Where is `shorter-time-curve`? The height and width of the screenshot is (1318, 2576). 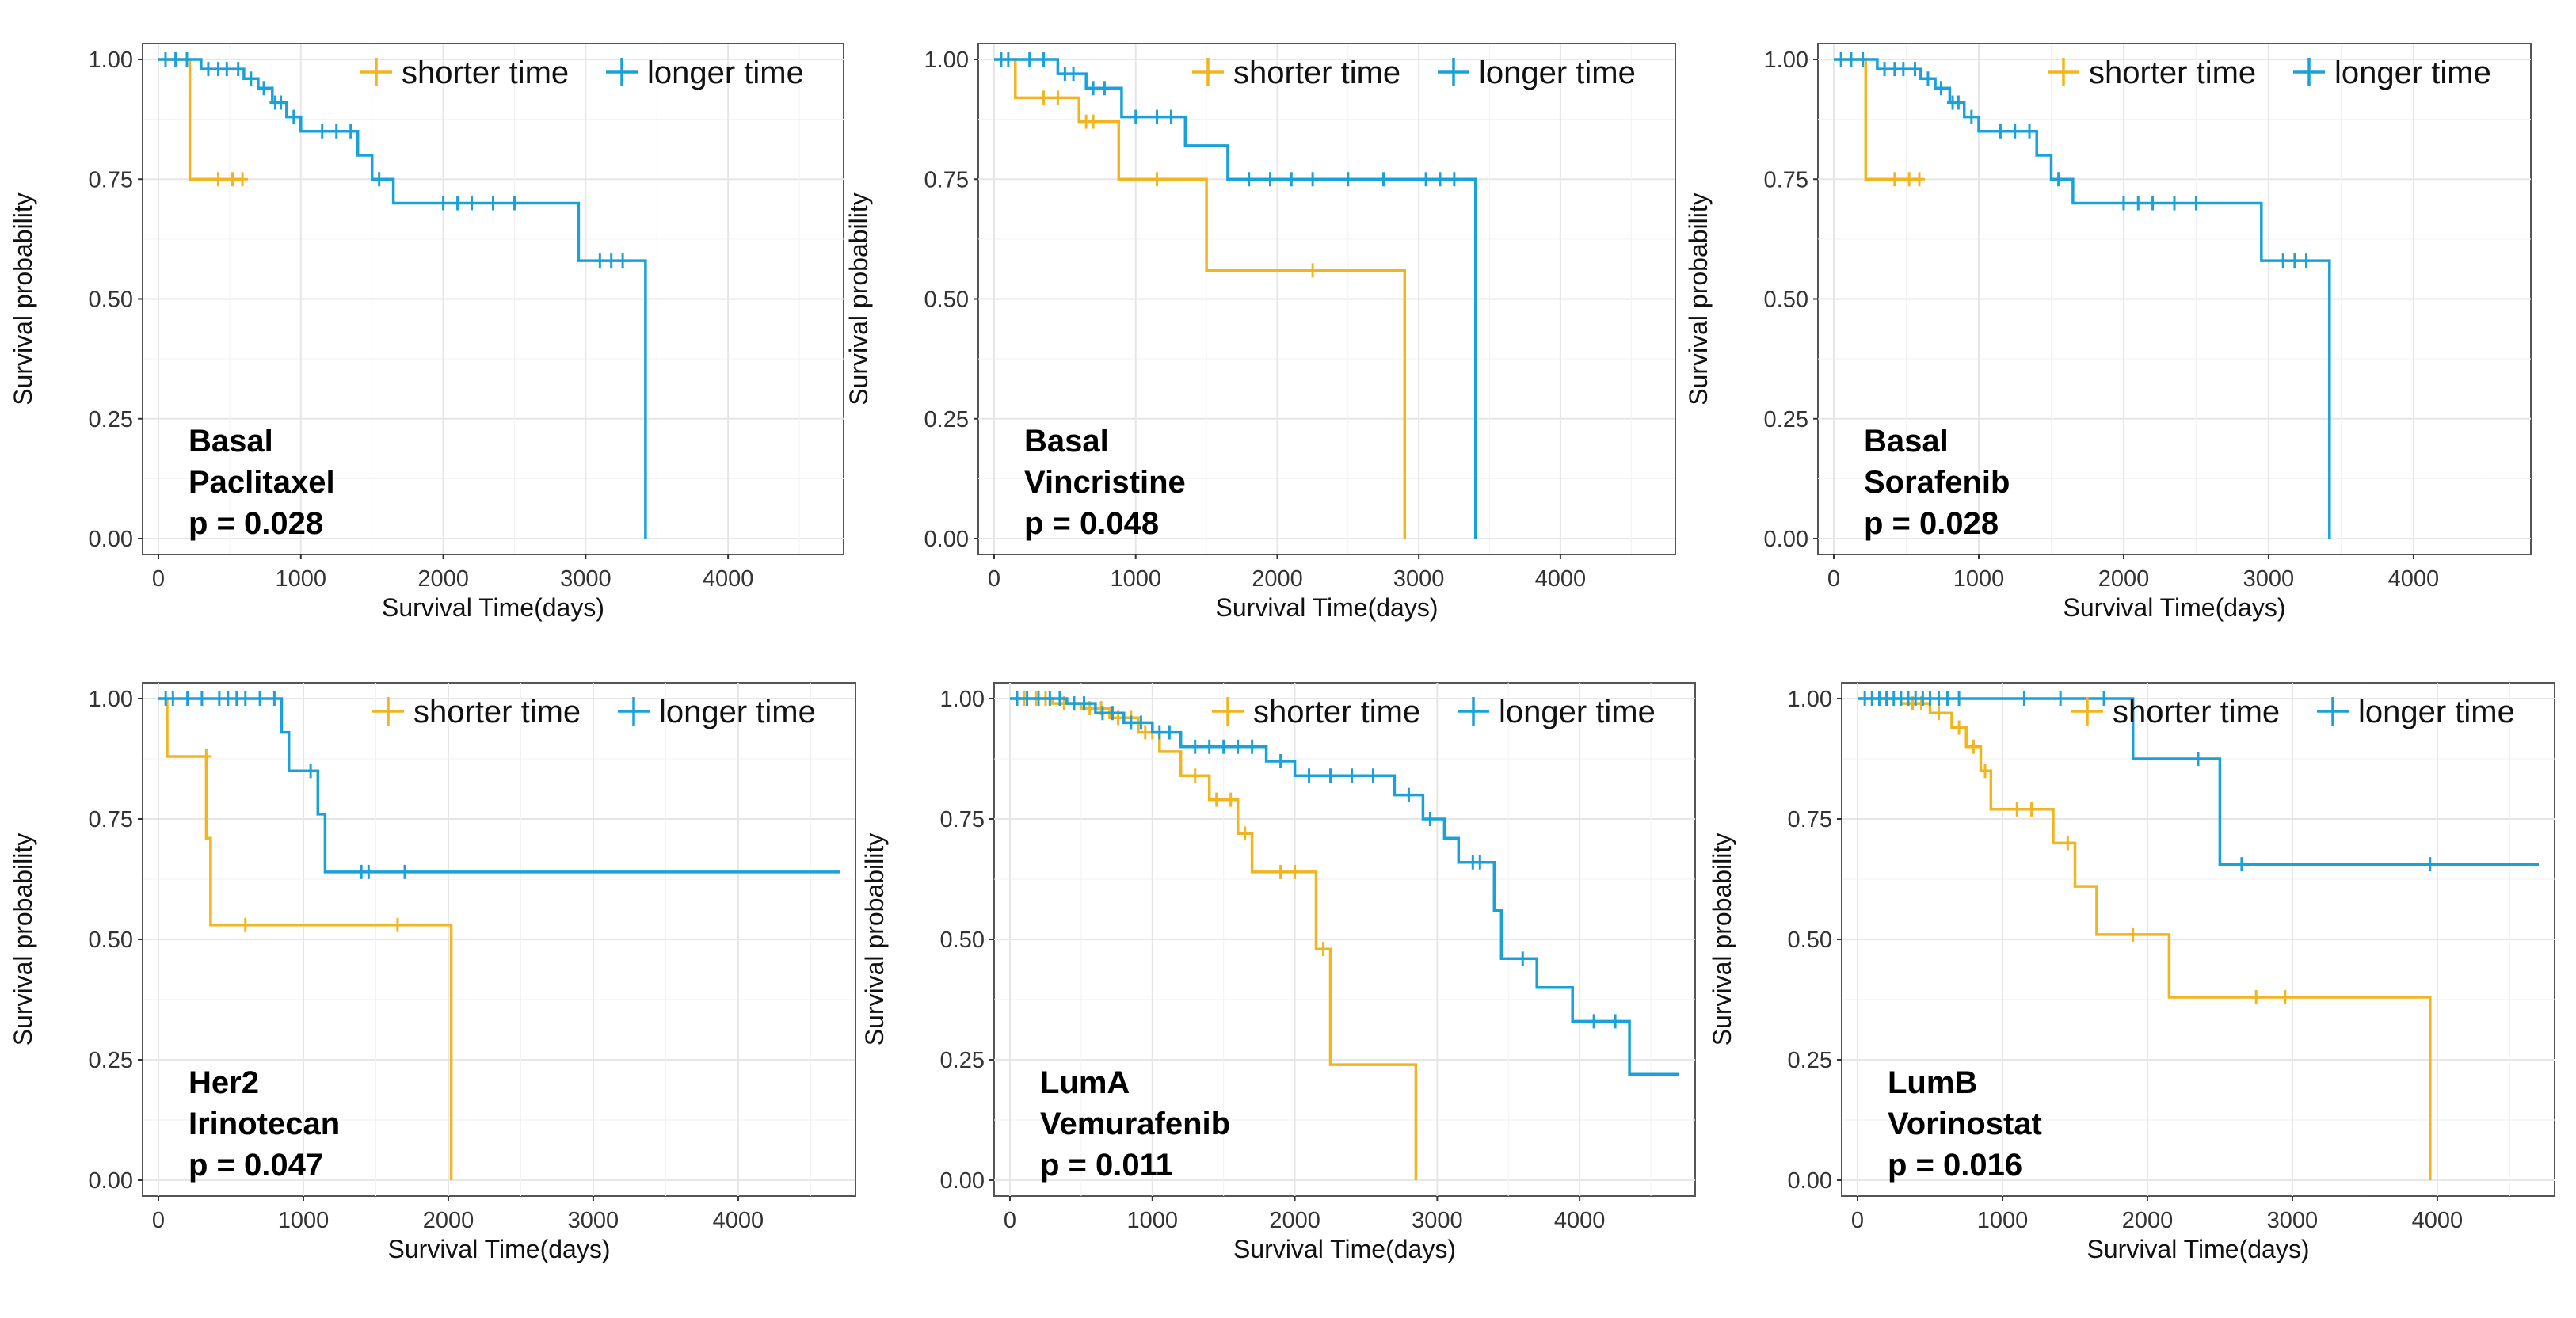 shorter-time-curve is located at coordinates (1214, 938).